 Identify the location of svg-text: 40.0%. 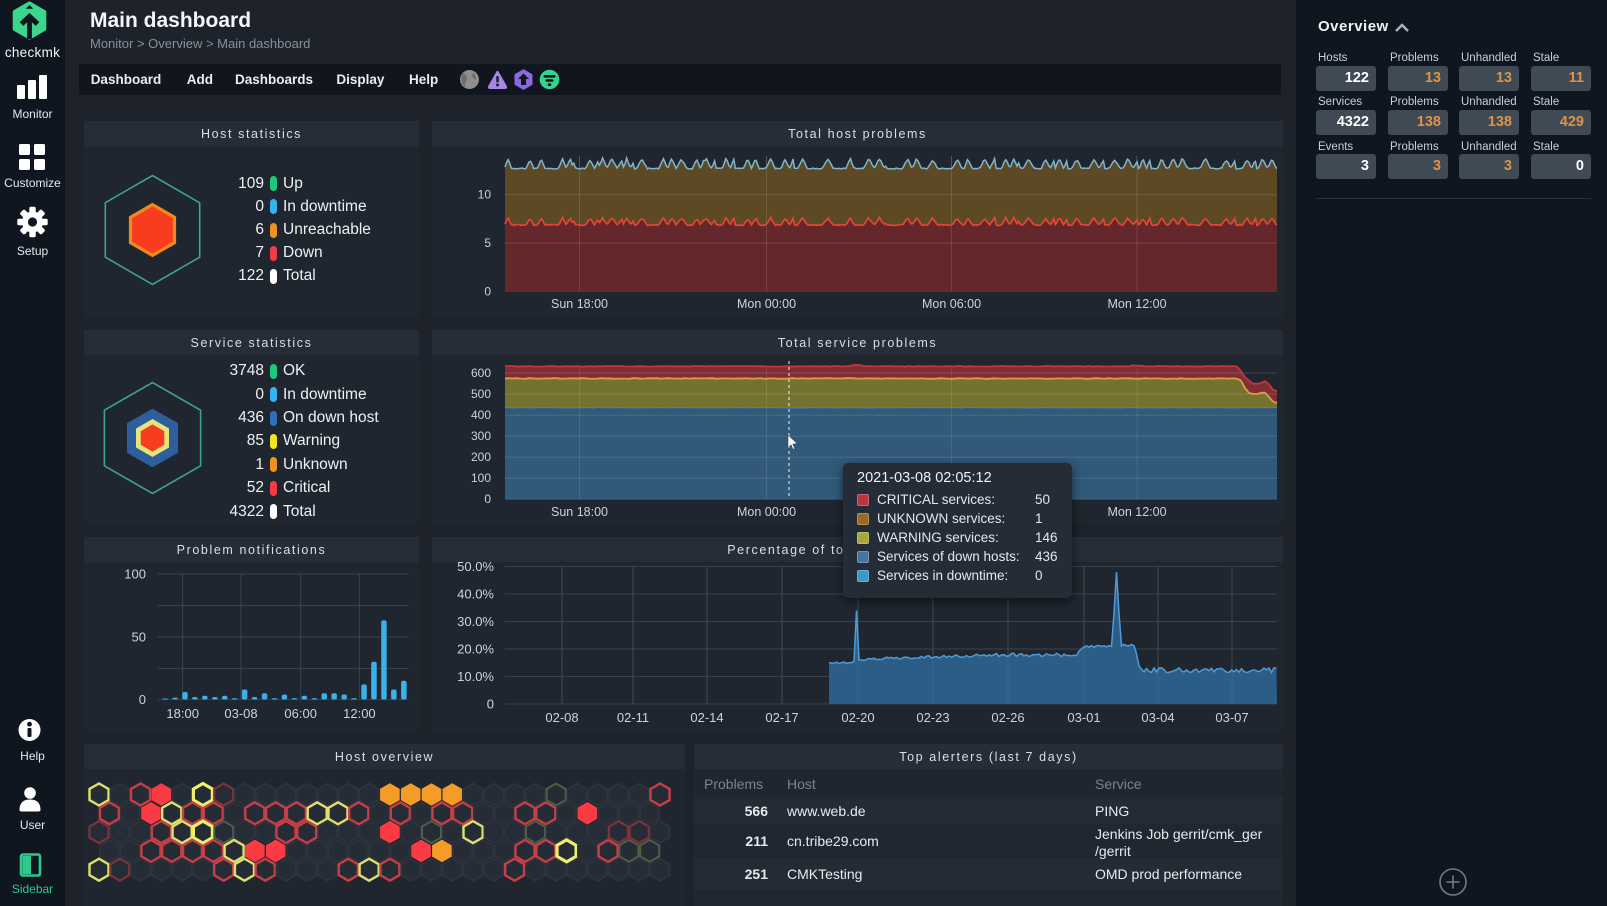
(475, 594).